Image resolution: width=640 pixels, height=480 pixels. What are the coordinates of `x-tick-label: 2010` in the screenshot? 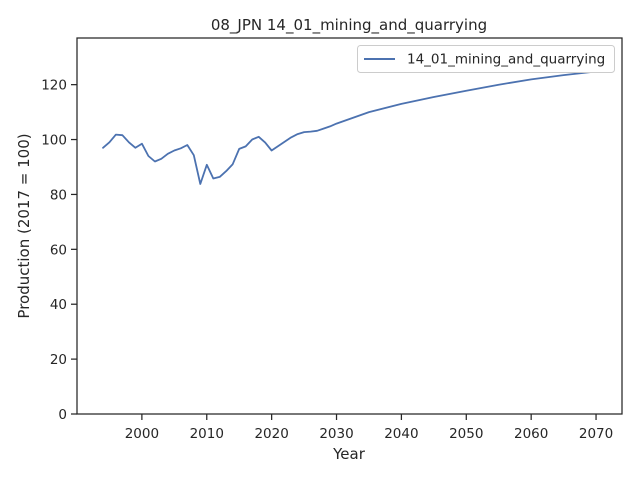 It's located at (207, 434).